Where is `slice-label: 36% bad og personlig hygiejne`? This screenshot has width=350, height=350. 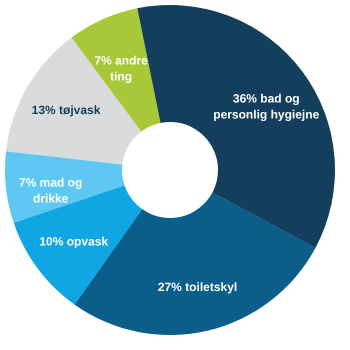
slice-label: 36% bad og personlig hygiejne is located at coordinates (266, 106).